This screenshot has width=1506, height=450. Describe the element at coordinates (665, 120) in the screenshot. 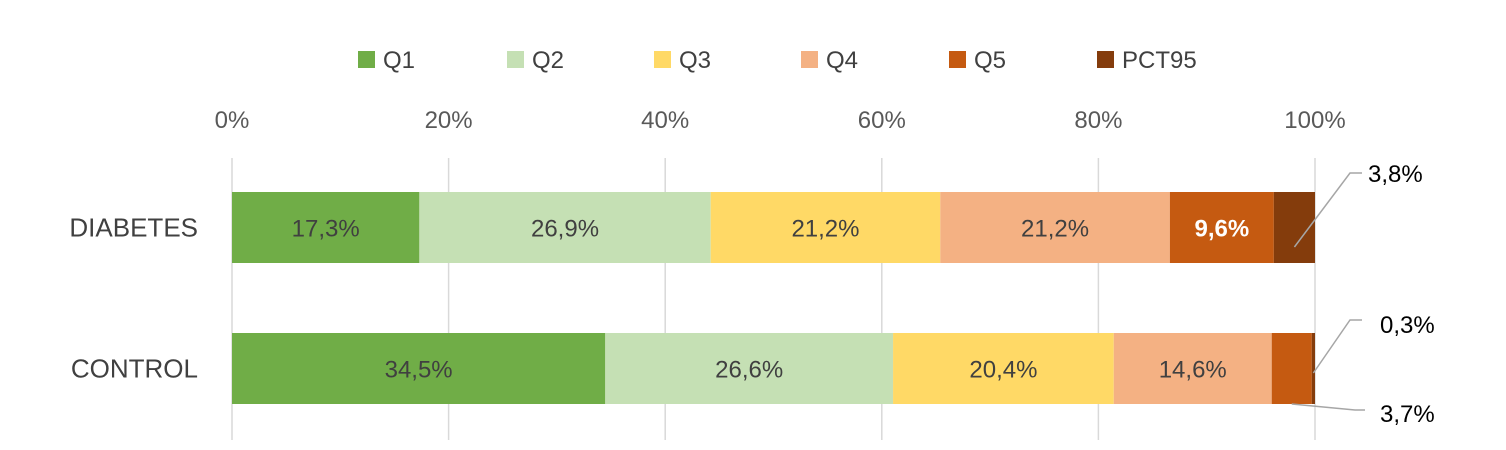

I see `x-tick-label: 40%` at that location.